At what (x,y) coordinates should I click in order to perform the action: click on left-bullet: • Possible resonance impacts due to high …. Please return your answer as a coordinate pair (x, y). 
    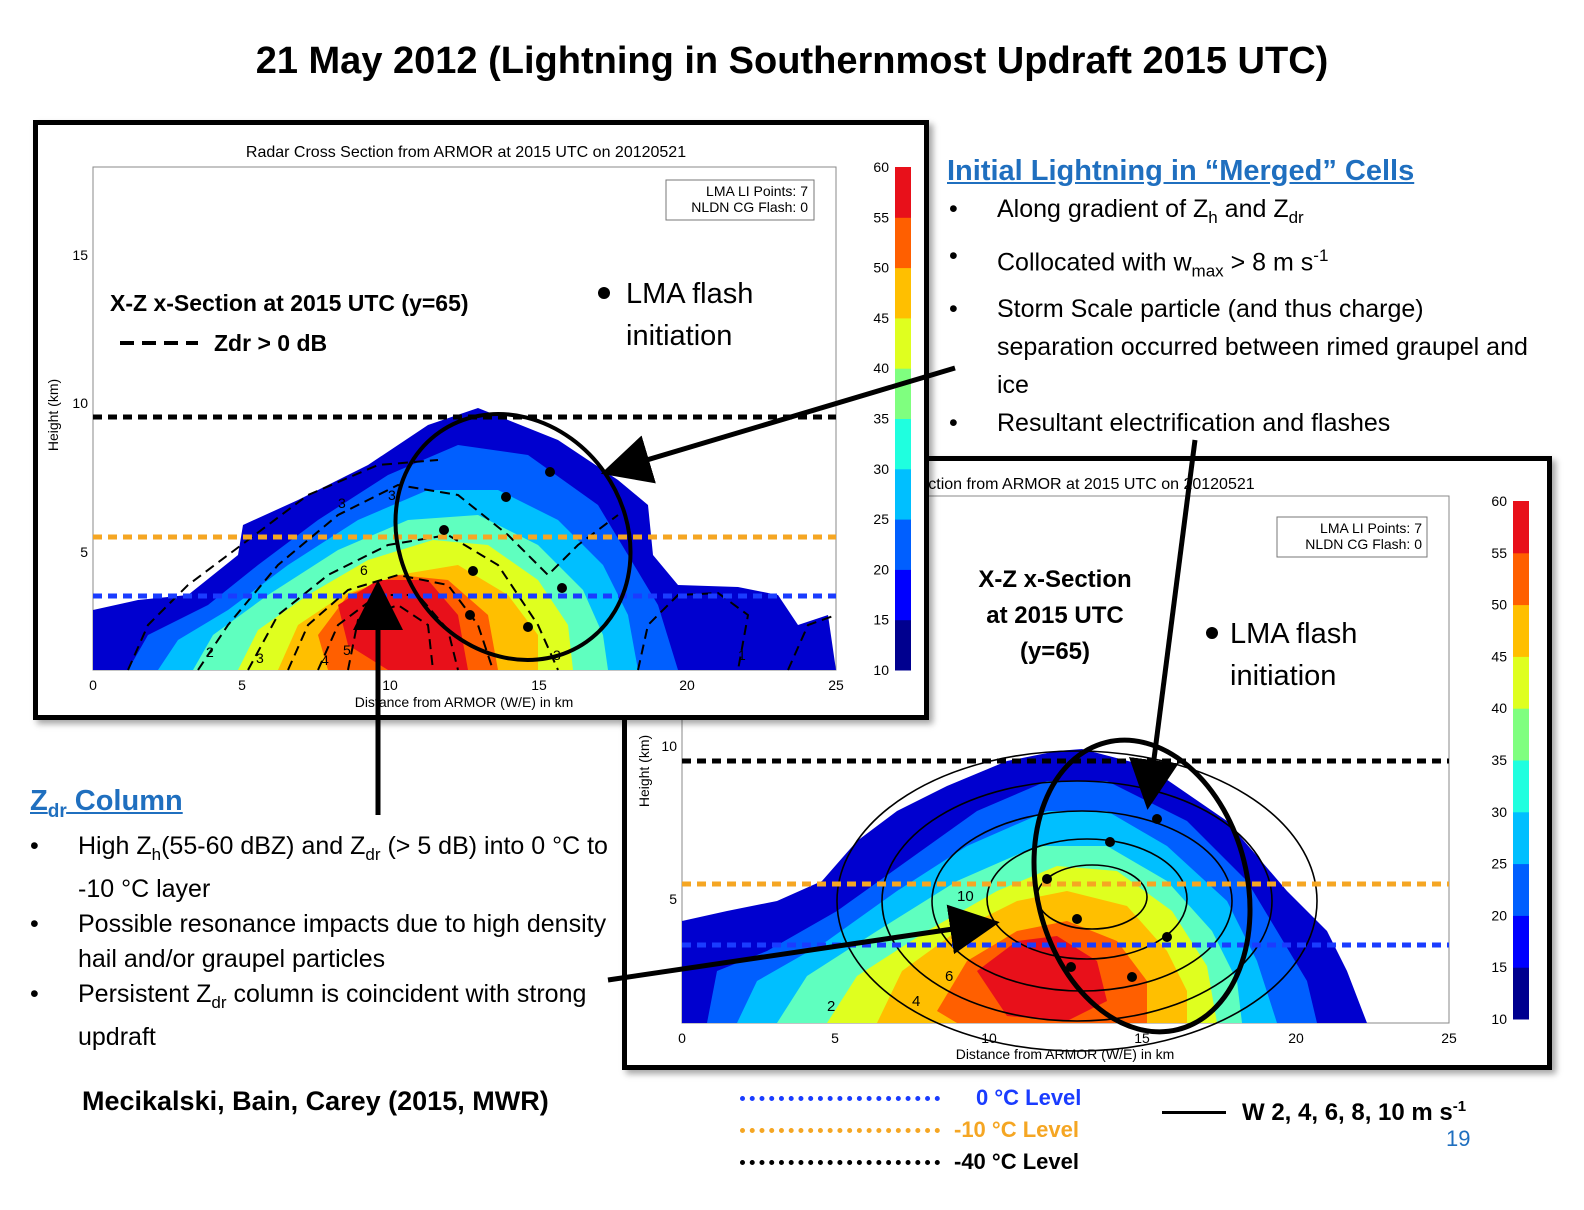
    Looking at the image, I should click on (318, 941).